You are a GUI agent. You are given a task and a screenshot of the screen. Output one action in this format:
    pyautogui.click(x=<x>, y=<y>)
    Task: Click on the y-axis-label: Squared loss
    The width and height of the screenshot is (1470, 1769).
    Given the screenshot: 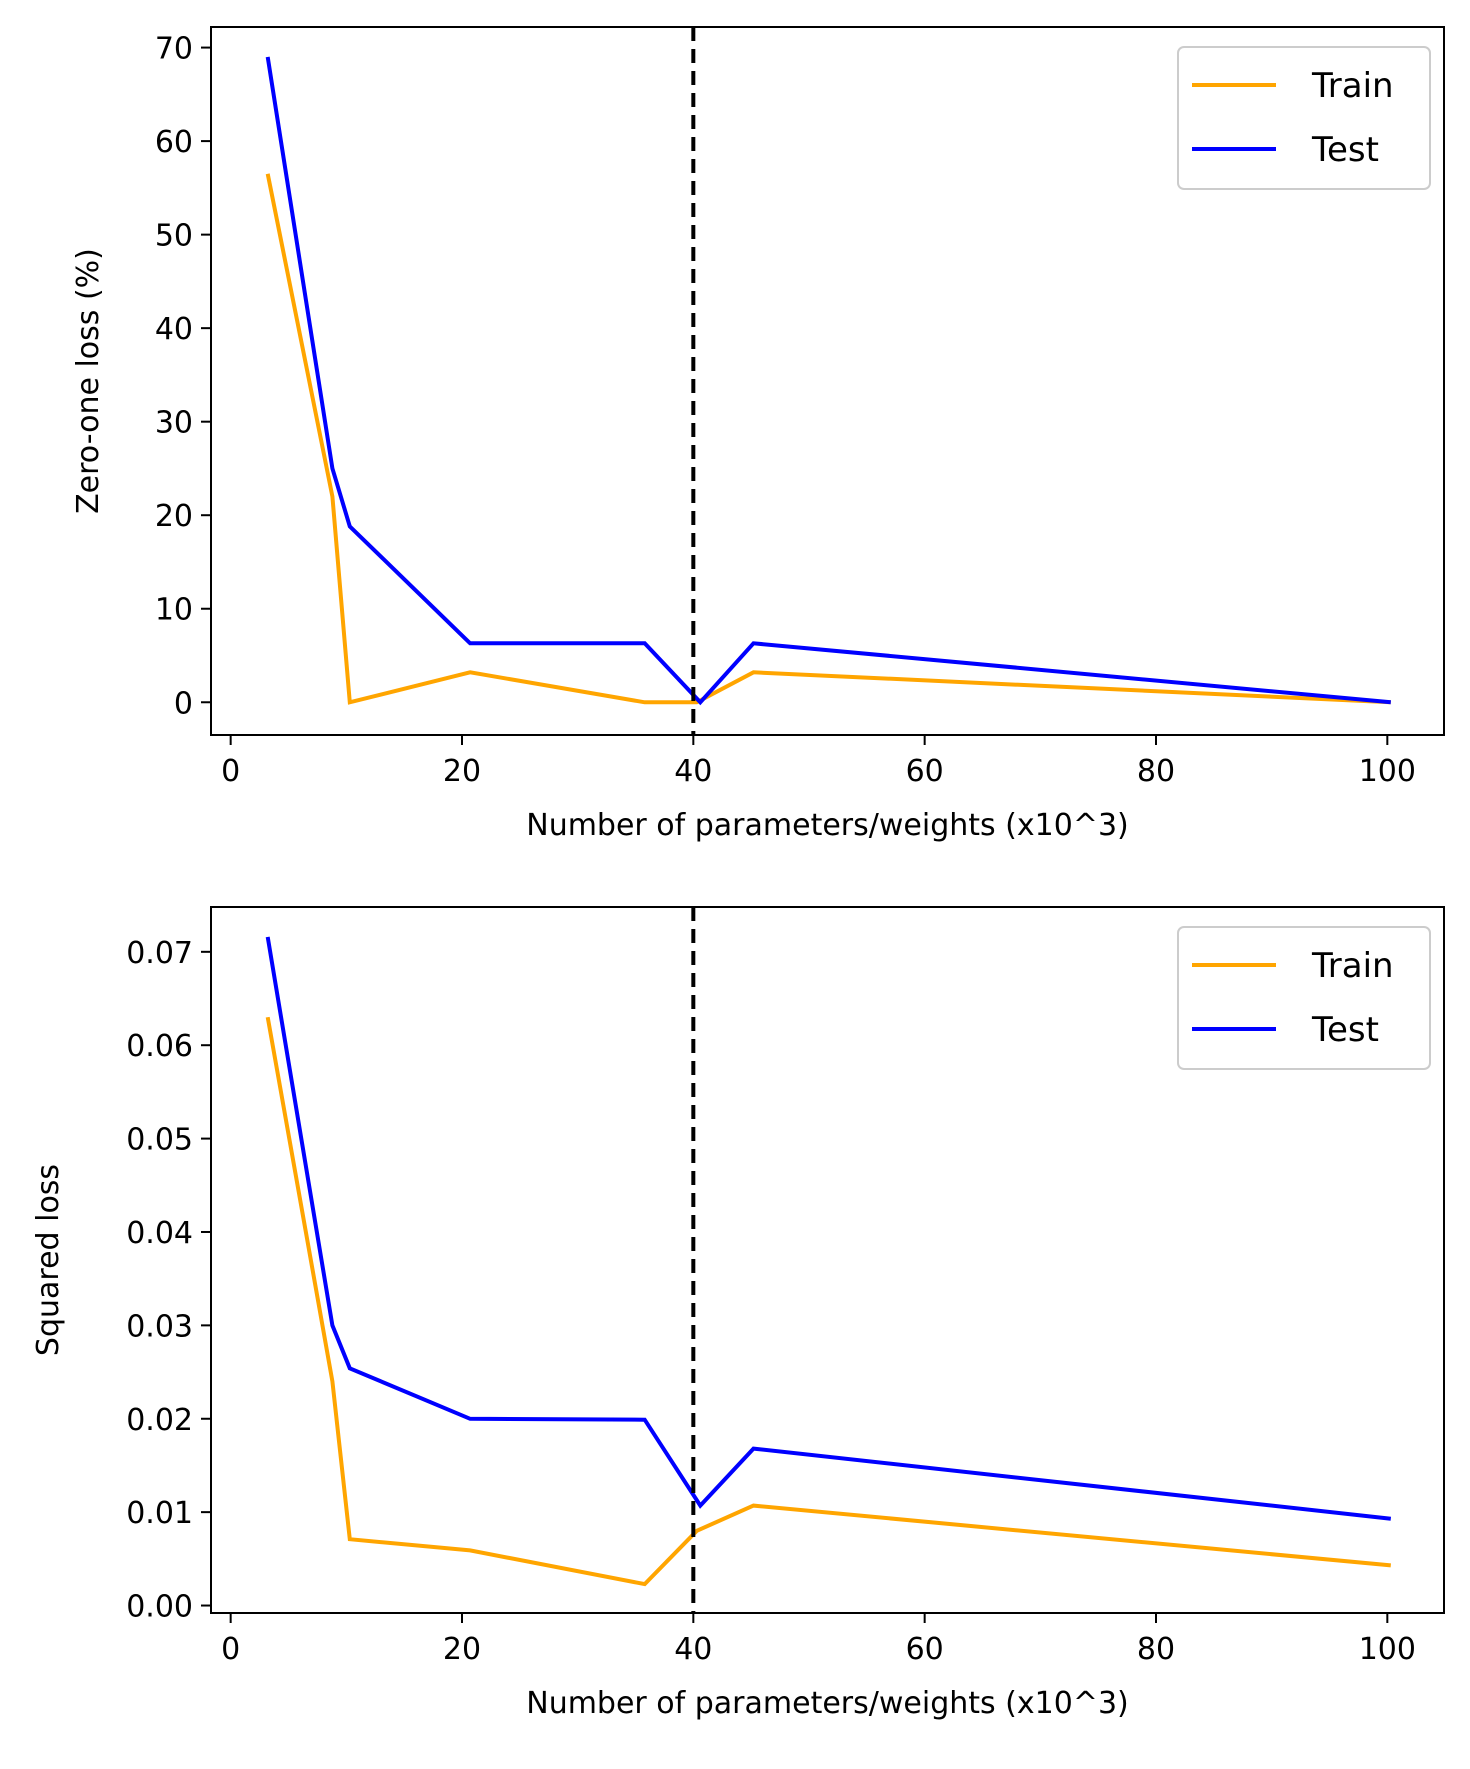 What is the action you would take?
    pyautogui.click(x=48, y=1260)
    